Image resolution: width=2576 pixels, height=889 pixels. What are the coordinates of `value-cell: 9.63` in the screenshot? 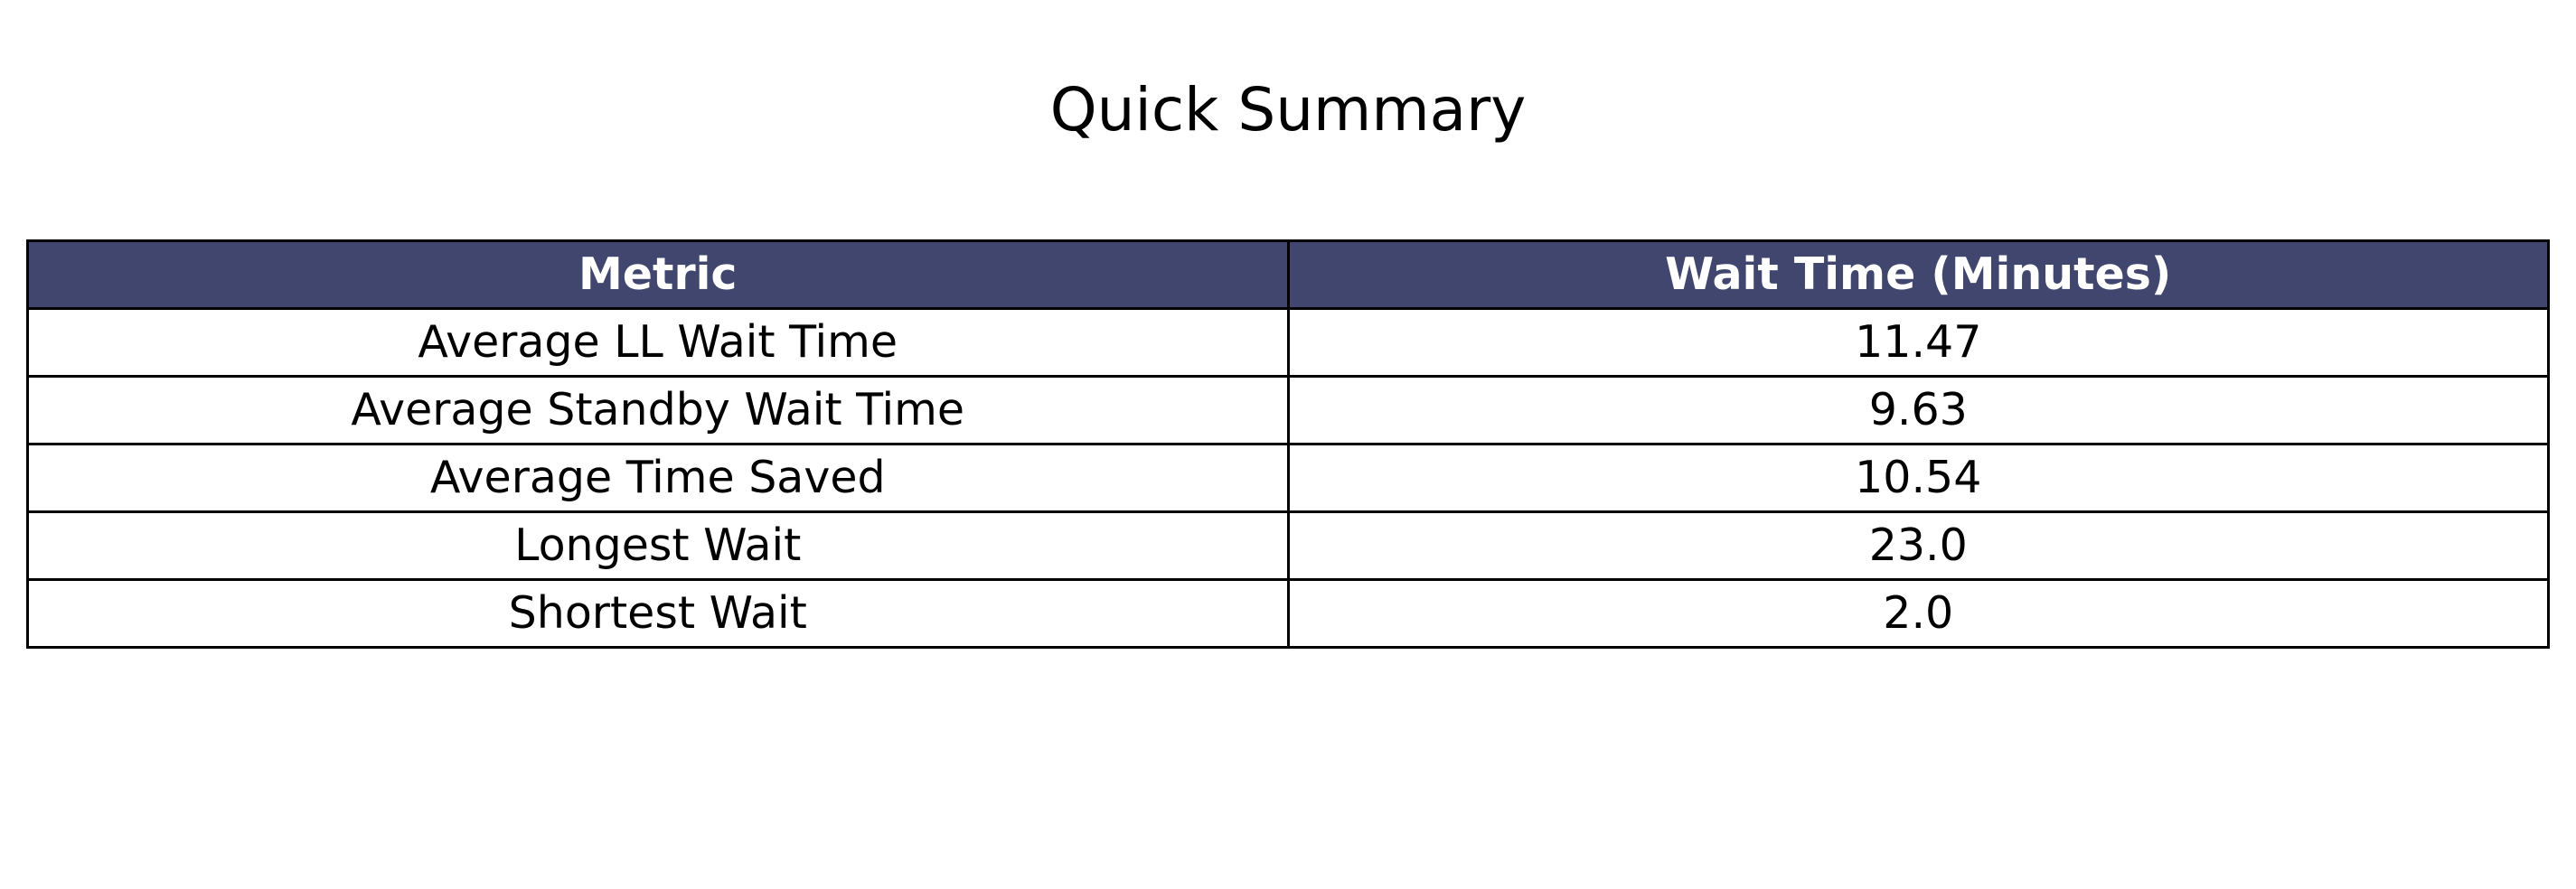 It's located at (1918, 410).